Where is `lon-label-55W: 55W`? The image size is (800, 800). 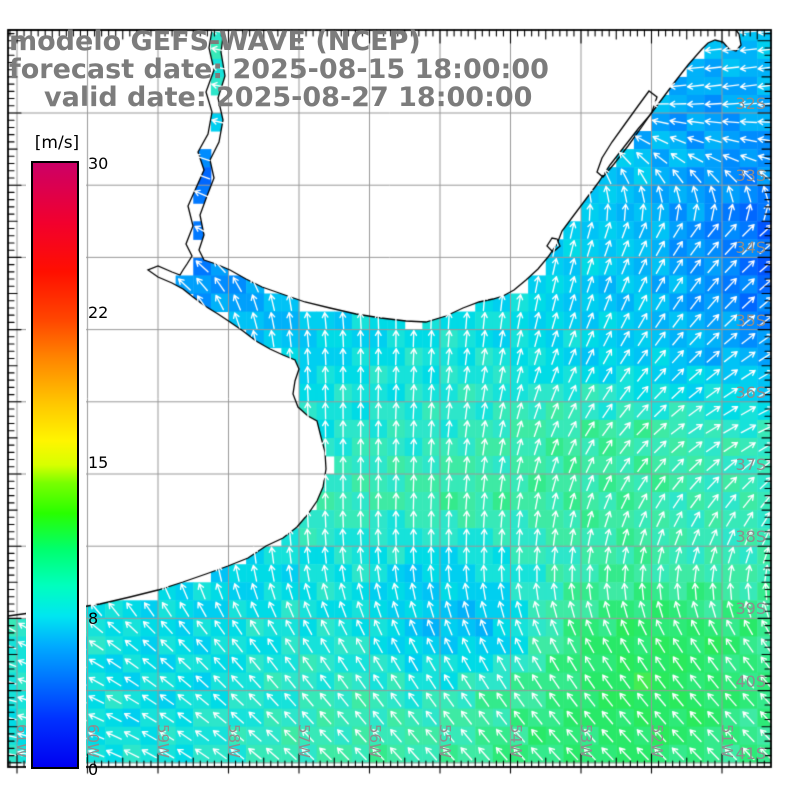 lon-label-55W: 55W is located at coordinates (445, 741).